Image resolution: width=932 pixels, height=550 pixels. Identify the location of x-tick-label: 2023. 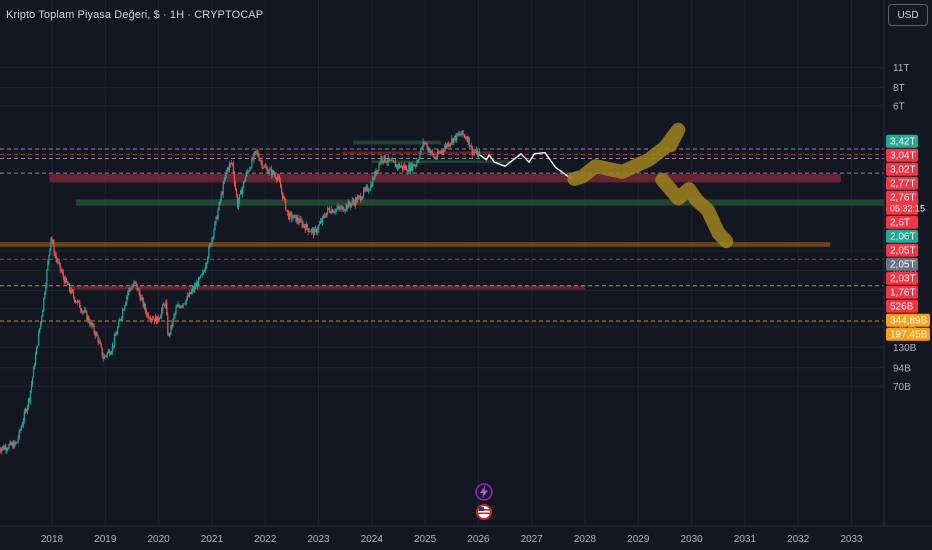
(318, 539).